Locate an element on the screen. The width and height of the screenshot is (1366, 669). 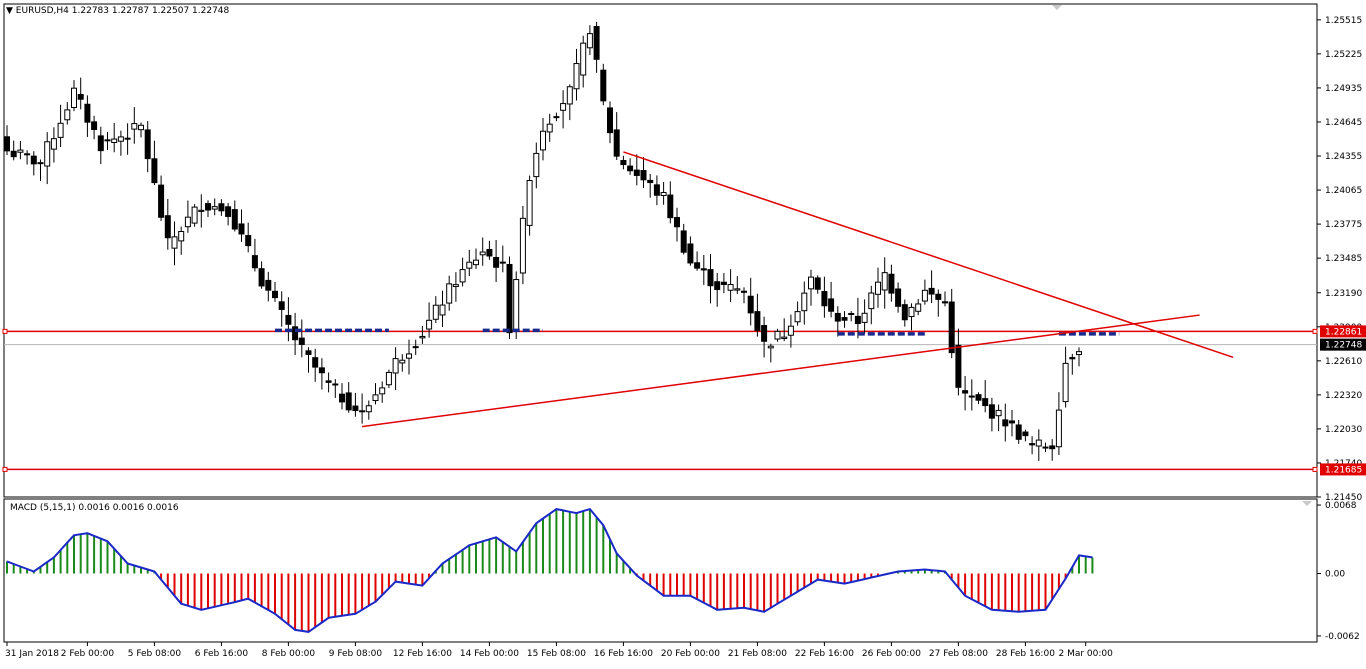
price-label-text: 1.22748 is located at coordinates (1343, 346).